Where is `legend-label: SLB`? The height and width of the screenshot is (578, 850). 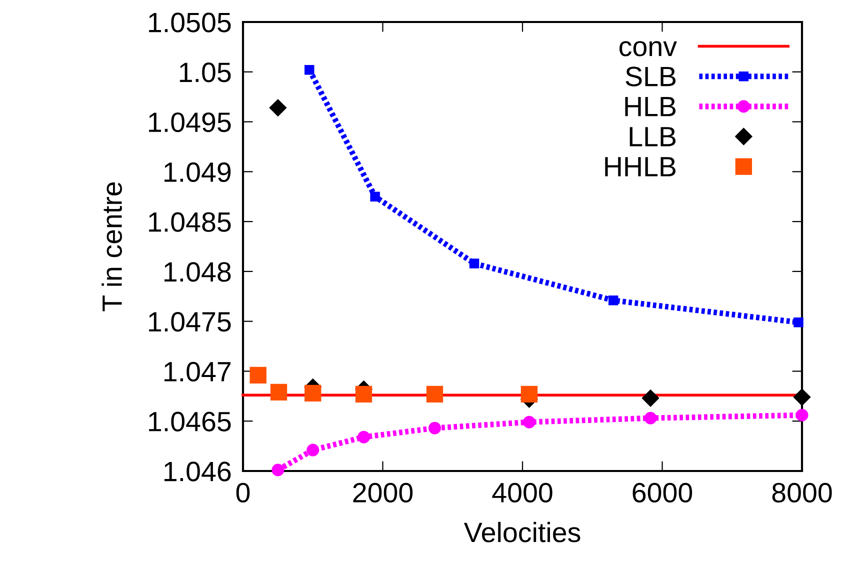
legend-label: SLB is located at coordinates (651, 76).